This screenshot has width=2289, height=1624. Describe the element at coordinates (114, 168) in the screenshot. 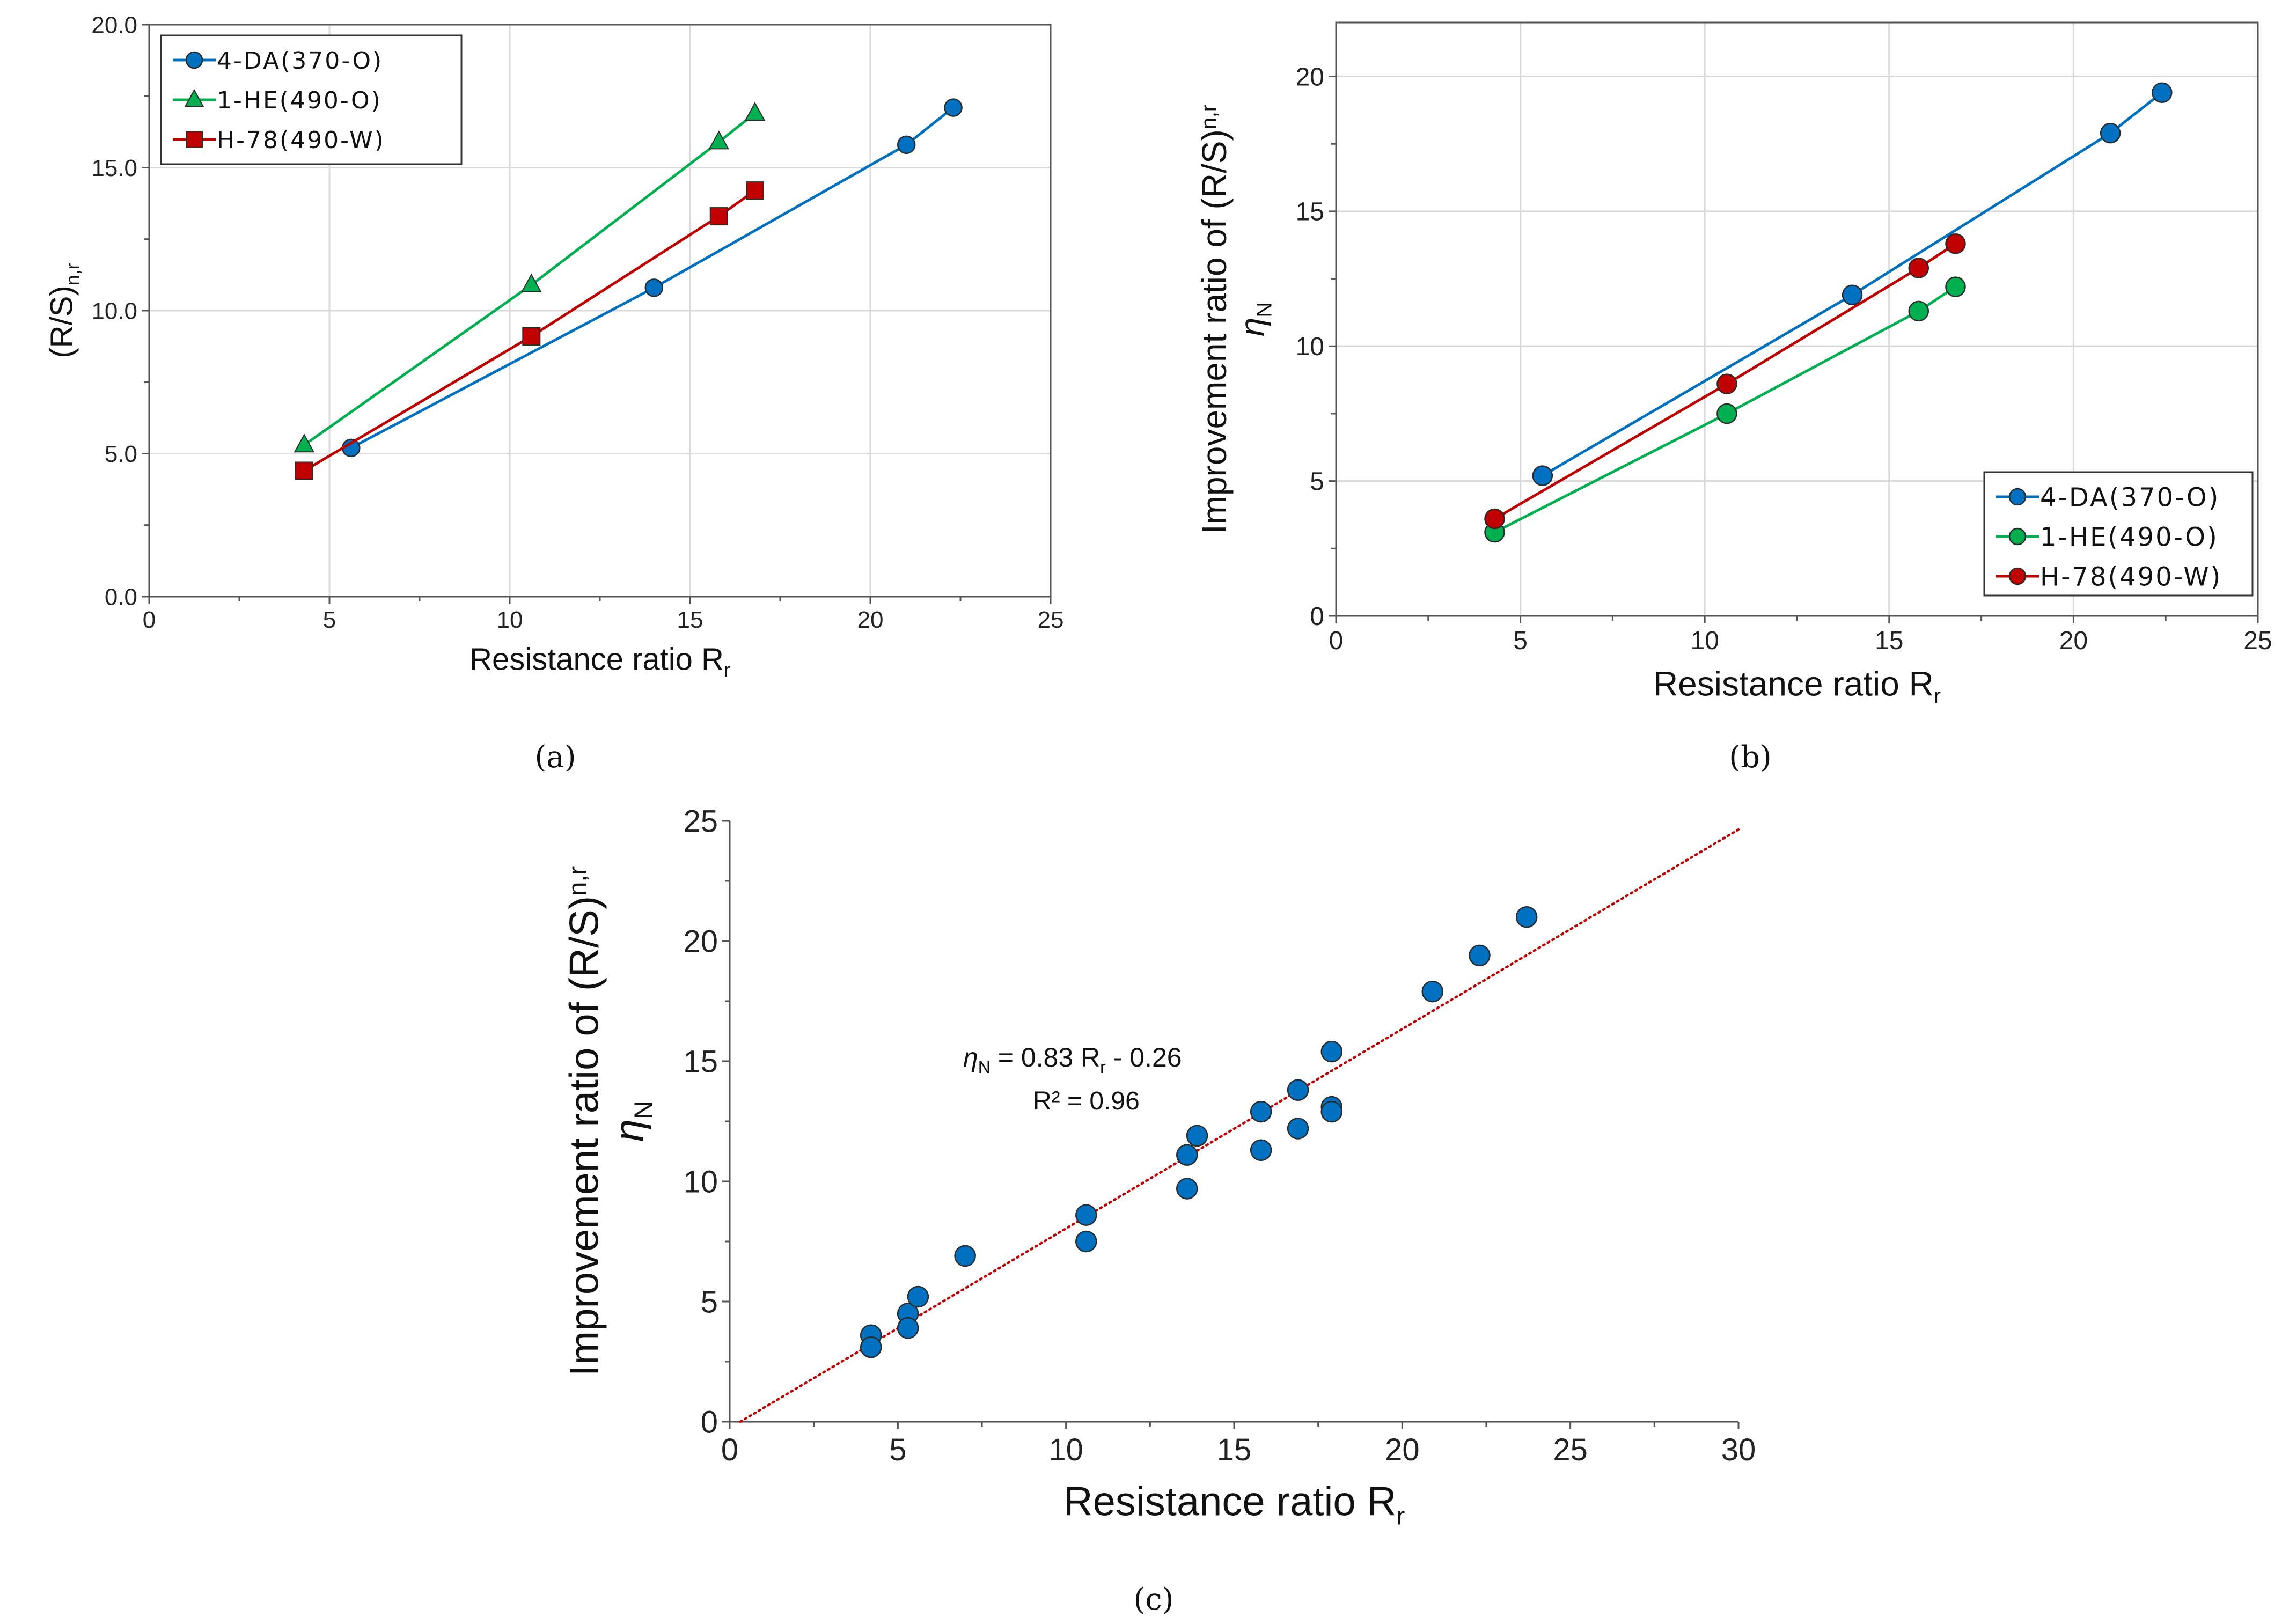

I see `y-tick-label: 15.0` at that location.